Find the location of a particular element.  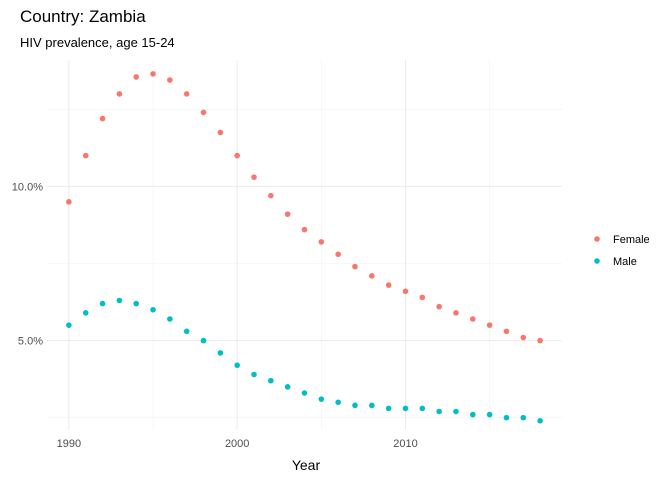

x-axis-ticks: 1990 2000 2010 is located at coordinates (237, 444).